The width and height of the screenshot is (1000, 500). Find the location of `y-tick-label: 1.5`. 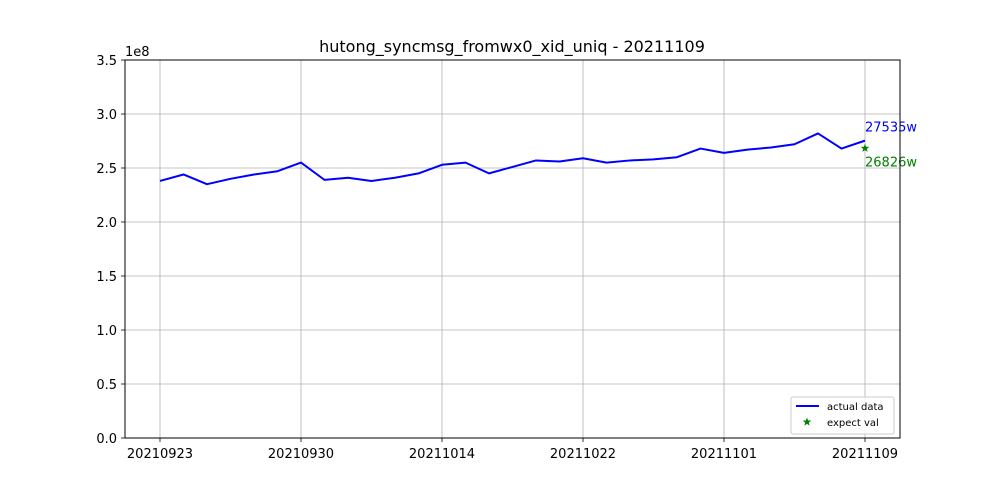

y-tick-label: 1.5 is located at coordinates (106, 277).